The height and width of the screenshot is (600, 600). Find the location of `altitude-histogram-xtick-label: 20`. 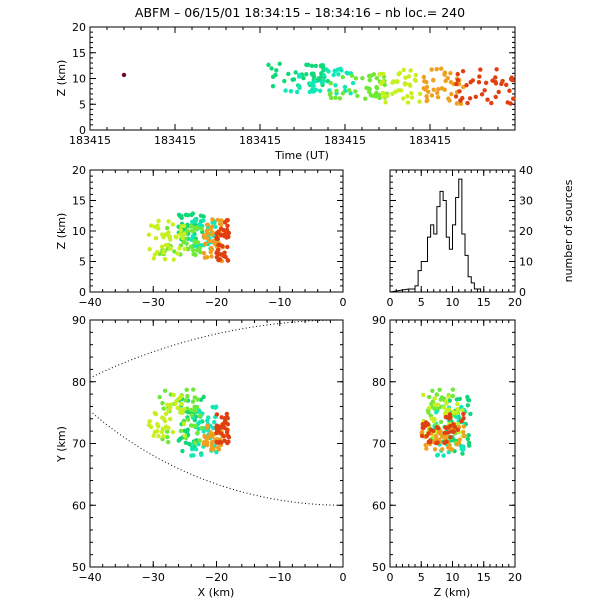

altitude-histogram-xtick-label: 20 is located at coordinates (515, 302).